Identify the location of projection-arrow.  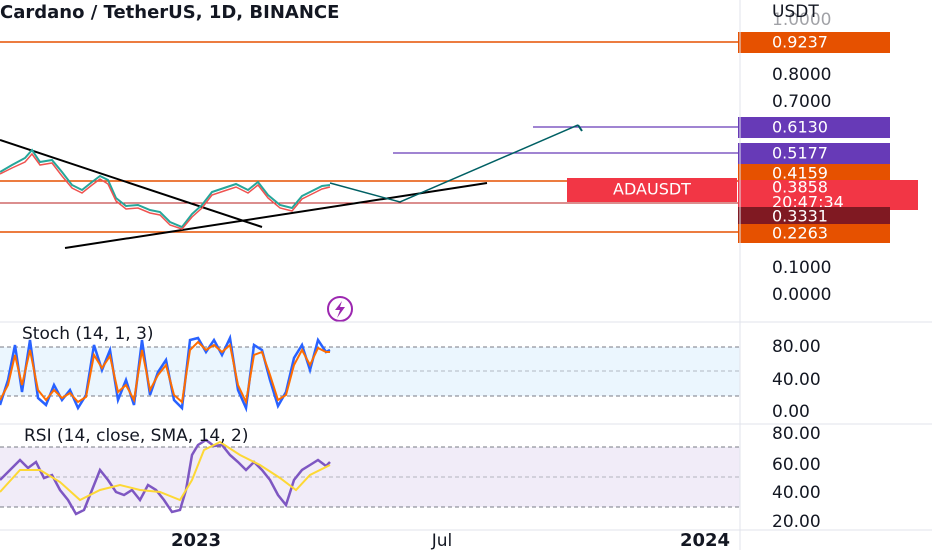
(580, 128).